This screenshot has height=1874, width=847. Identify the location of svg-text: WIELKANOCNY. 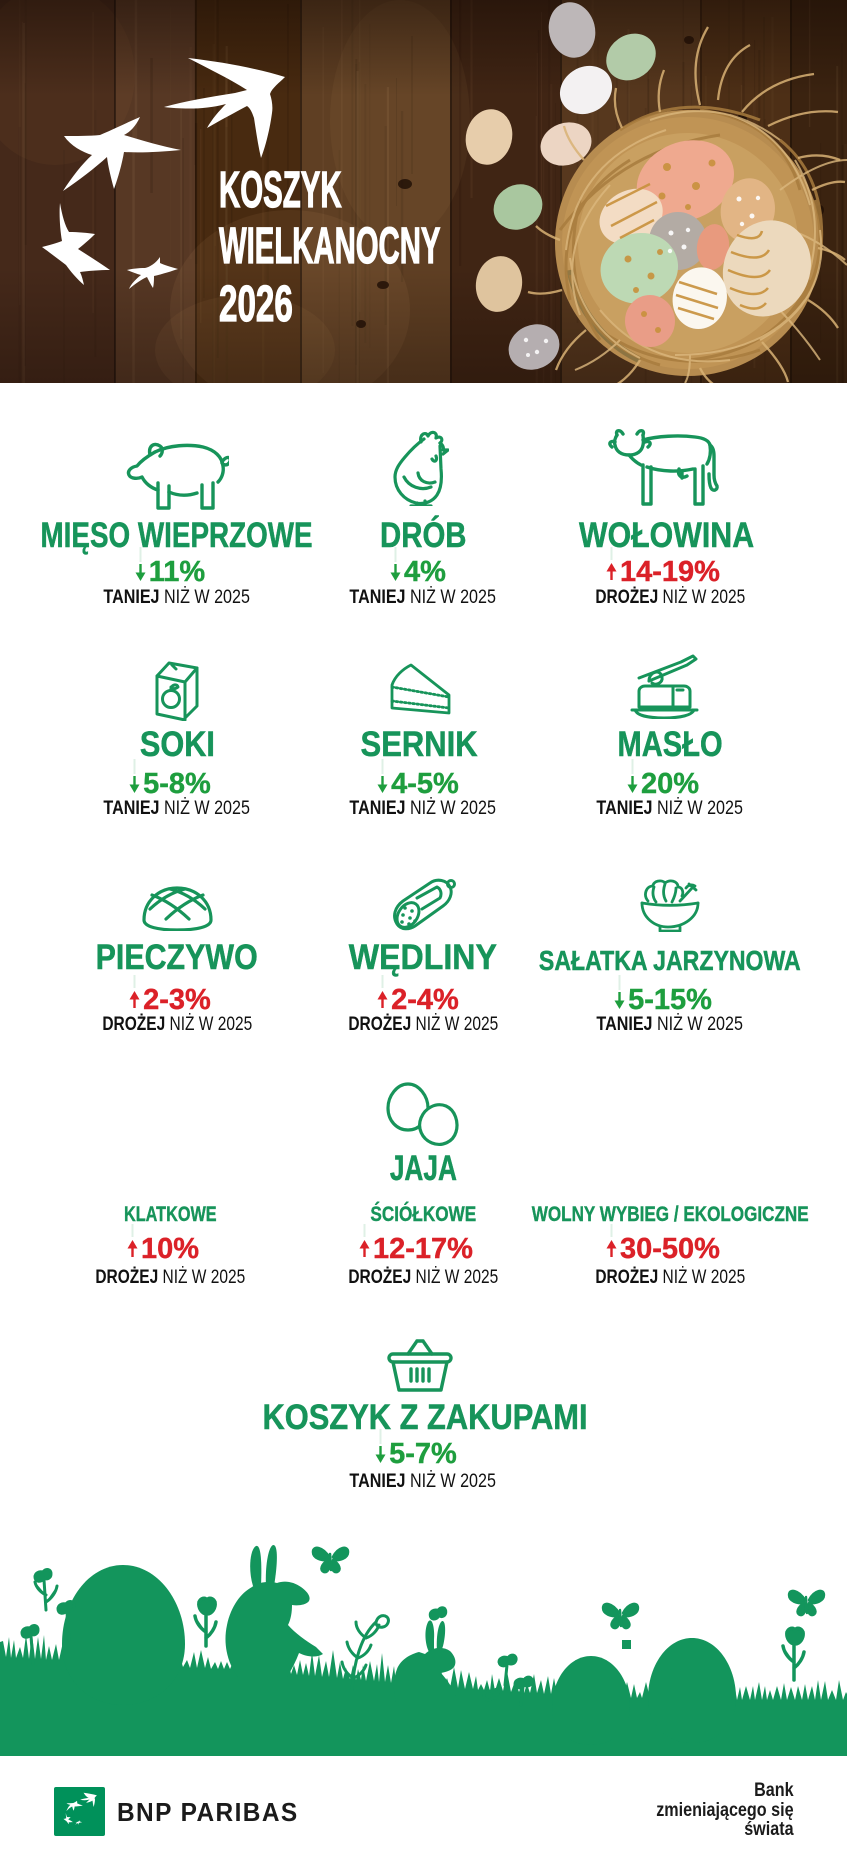
(330, 245).